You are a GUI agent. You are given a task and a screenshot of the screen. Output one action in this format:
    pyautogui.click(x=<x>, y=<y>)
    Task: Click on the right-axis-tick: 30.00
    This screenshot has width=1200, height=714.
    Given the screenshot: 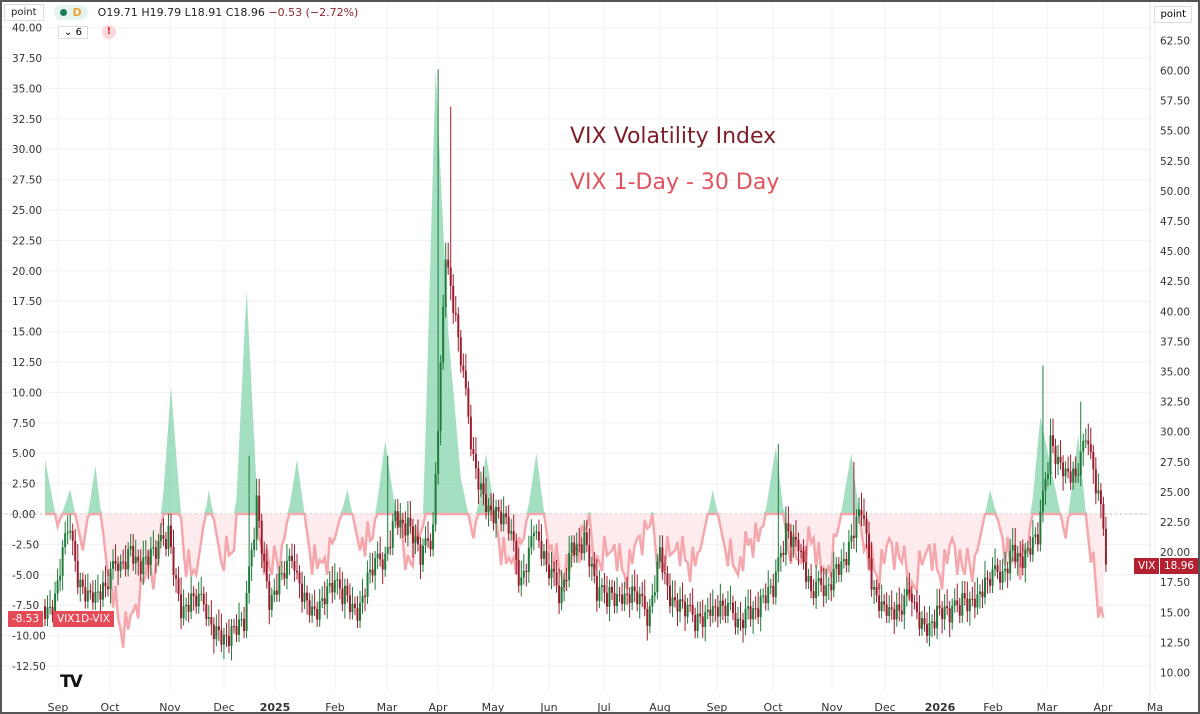 What is the action you would take?
    pyautogui.click(x=1175, y=433)
    